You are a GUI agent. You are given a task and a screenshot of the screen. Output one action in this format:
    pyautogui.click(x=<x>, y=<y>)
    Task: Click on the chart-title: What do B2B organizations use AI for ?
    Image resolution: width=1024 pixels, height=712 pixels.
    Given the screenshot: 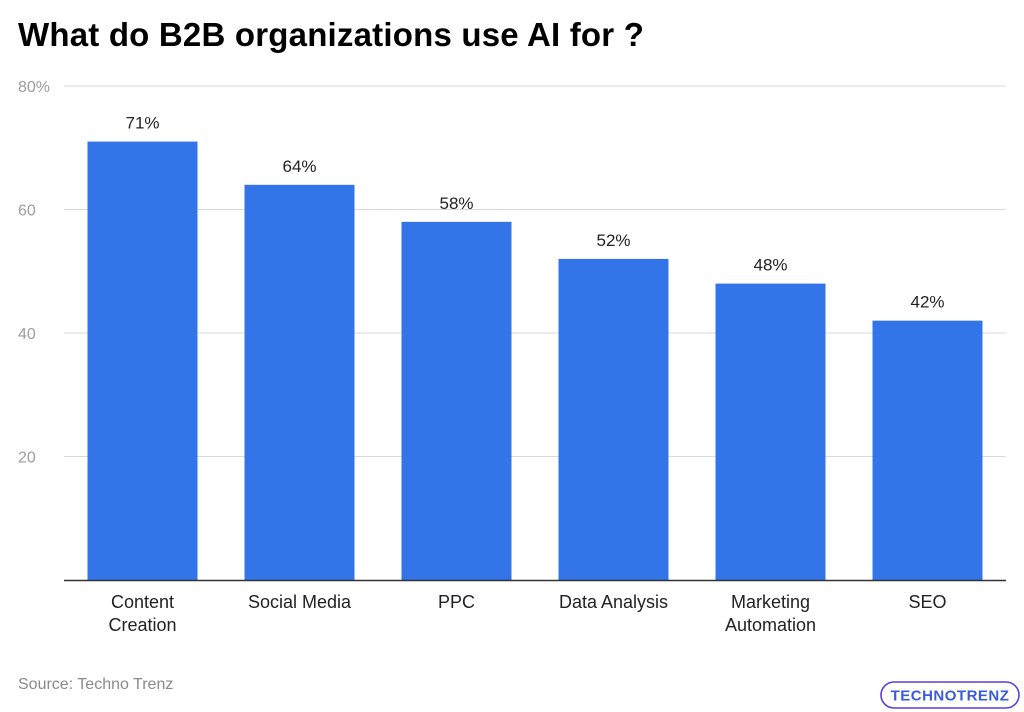 What is the action you would take?
    pyautogui.click(x=331, y=34)
    